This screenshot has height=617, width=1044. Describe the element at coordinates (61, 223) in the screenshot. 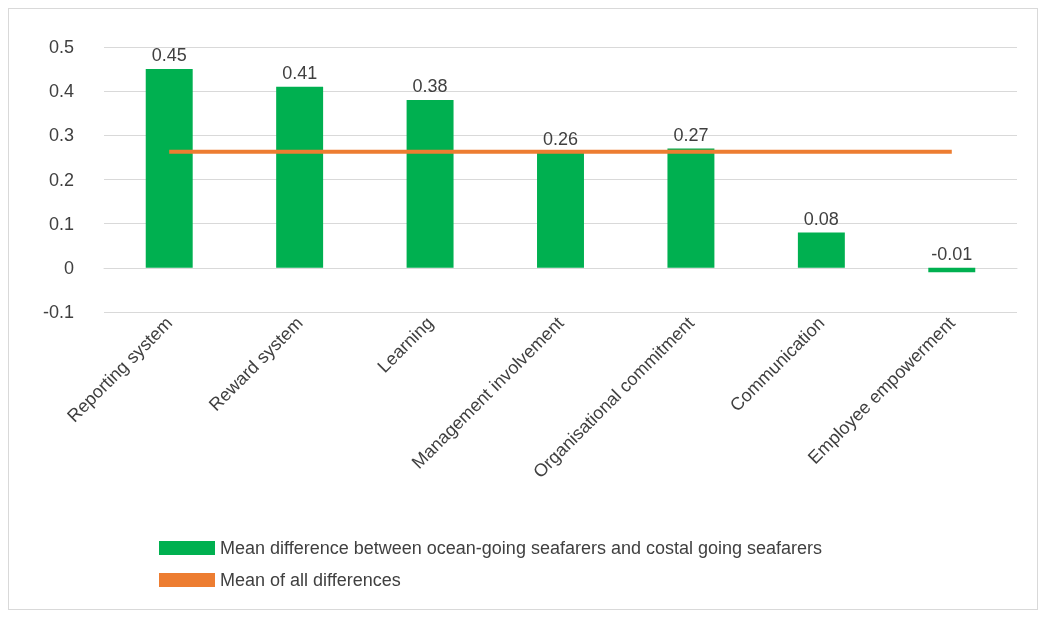

I see `y-tick-label: 0.1` at that location.